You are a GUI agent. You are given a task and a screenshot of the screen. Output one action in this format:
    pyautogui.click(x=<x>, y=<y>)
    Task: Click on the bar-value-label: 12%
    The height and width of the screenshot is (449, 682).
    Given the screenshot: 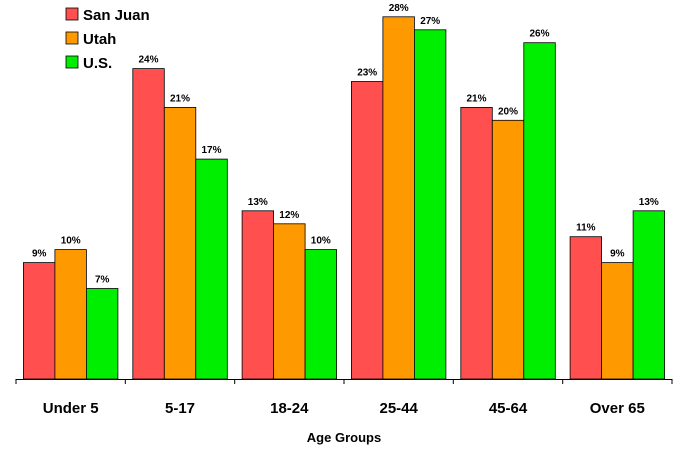 What is the action you would take?
    pyautogui.click(x=289, y=215)
    